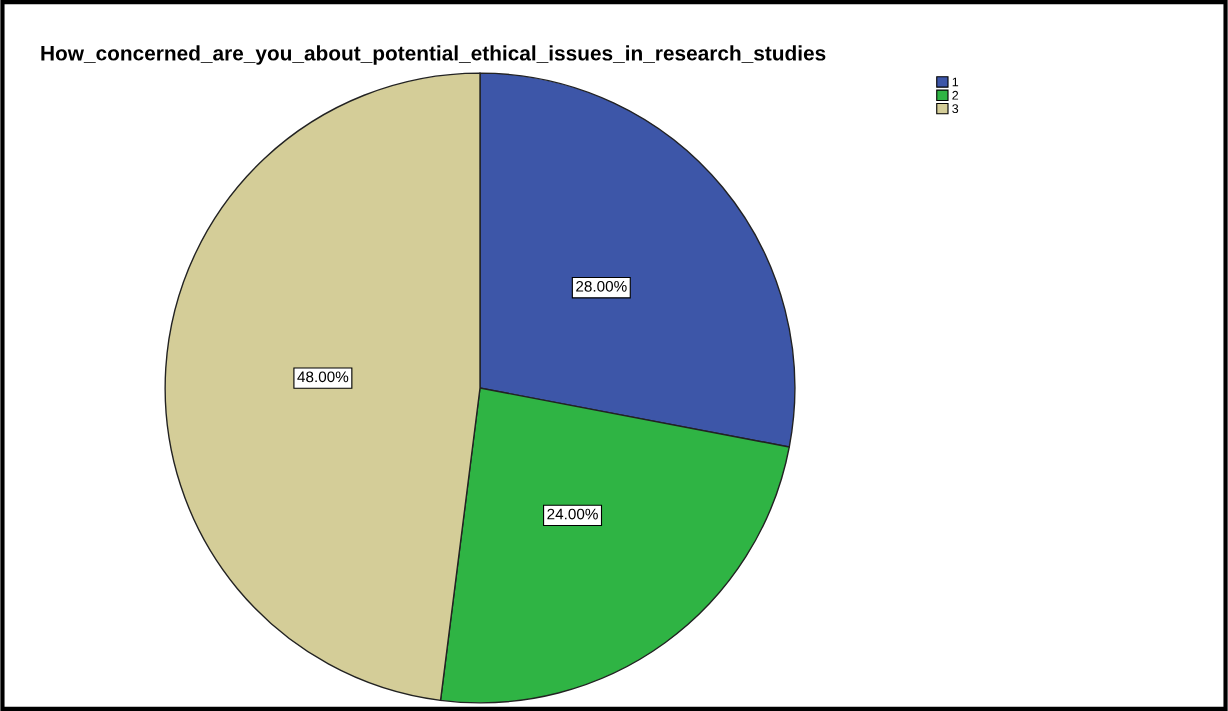 This screenshot has height=711, width=1228. Describe the element at coordinates (955, 109) in the screenshot. I see `legend-label: 3` at that location.